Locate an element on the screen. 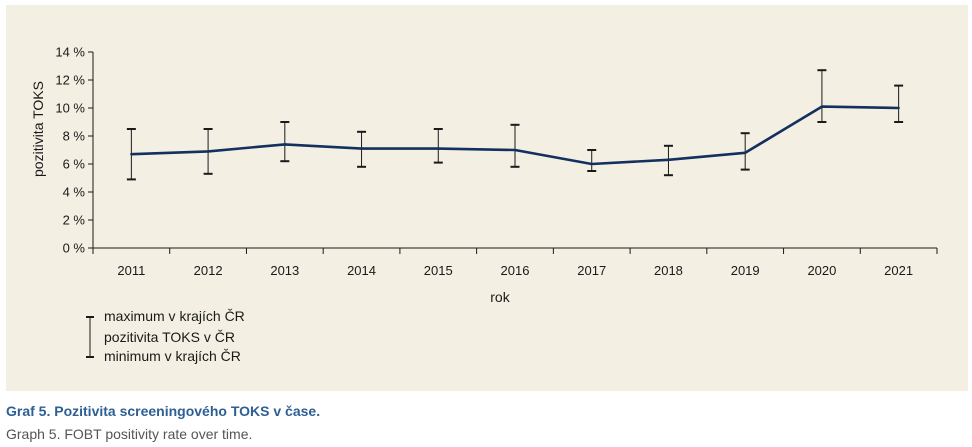  x-tick-label: 2016 is located at coordinates (515, 270).